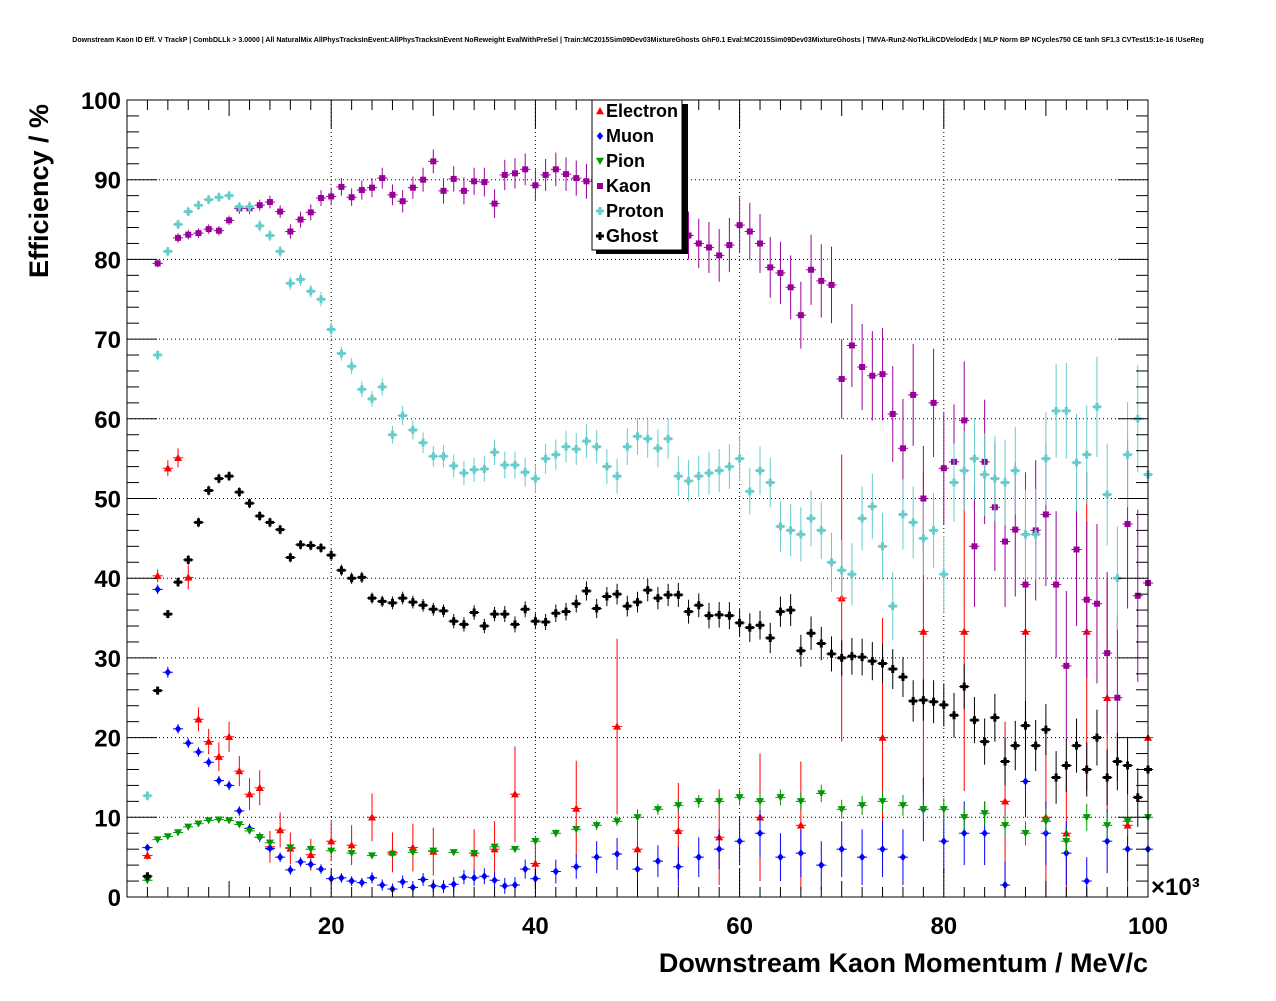  What do you see at coordinates (1148, 926) in the screenshot?
I see `x-tick-label: 100` at bounding box center [1148, 926].